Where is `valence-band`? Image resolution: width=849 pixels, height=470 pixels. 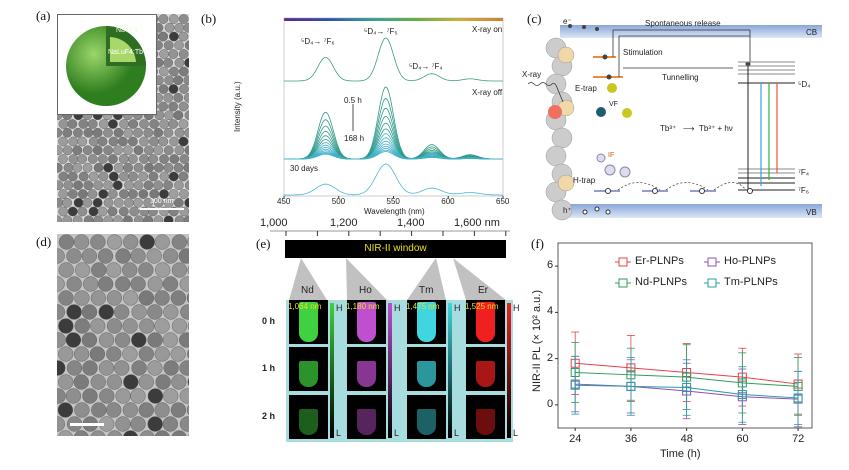 valence-band is located at coordinates (691, 211).